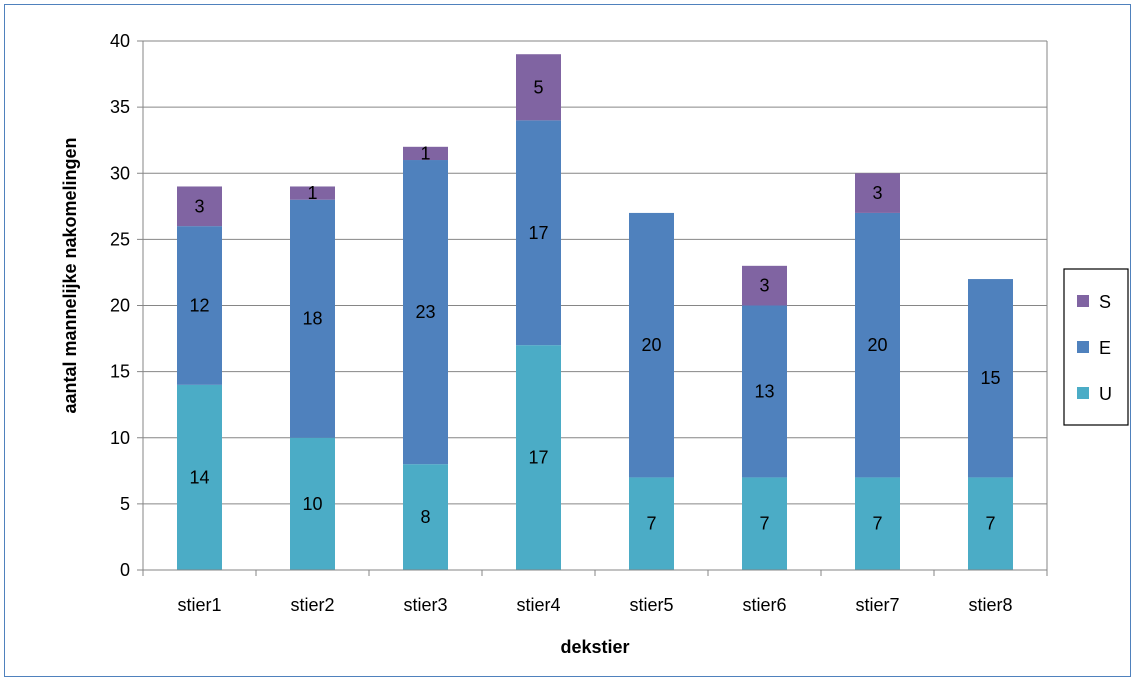 This screenshot has height=683, width=1137. I want to click on data-label: 13, so click(764, 391).